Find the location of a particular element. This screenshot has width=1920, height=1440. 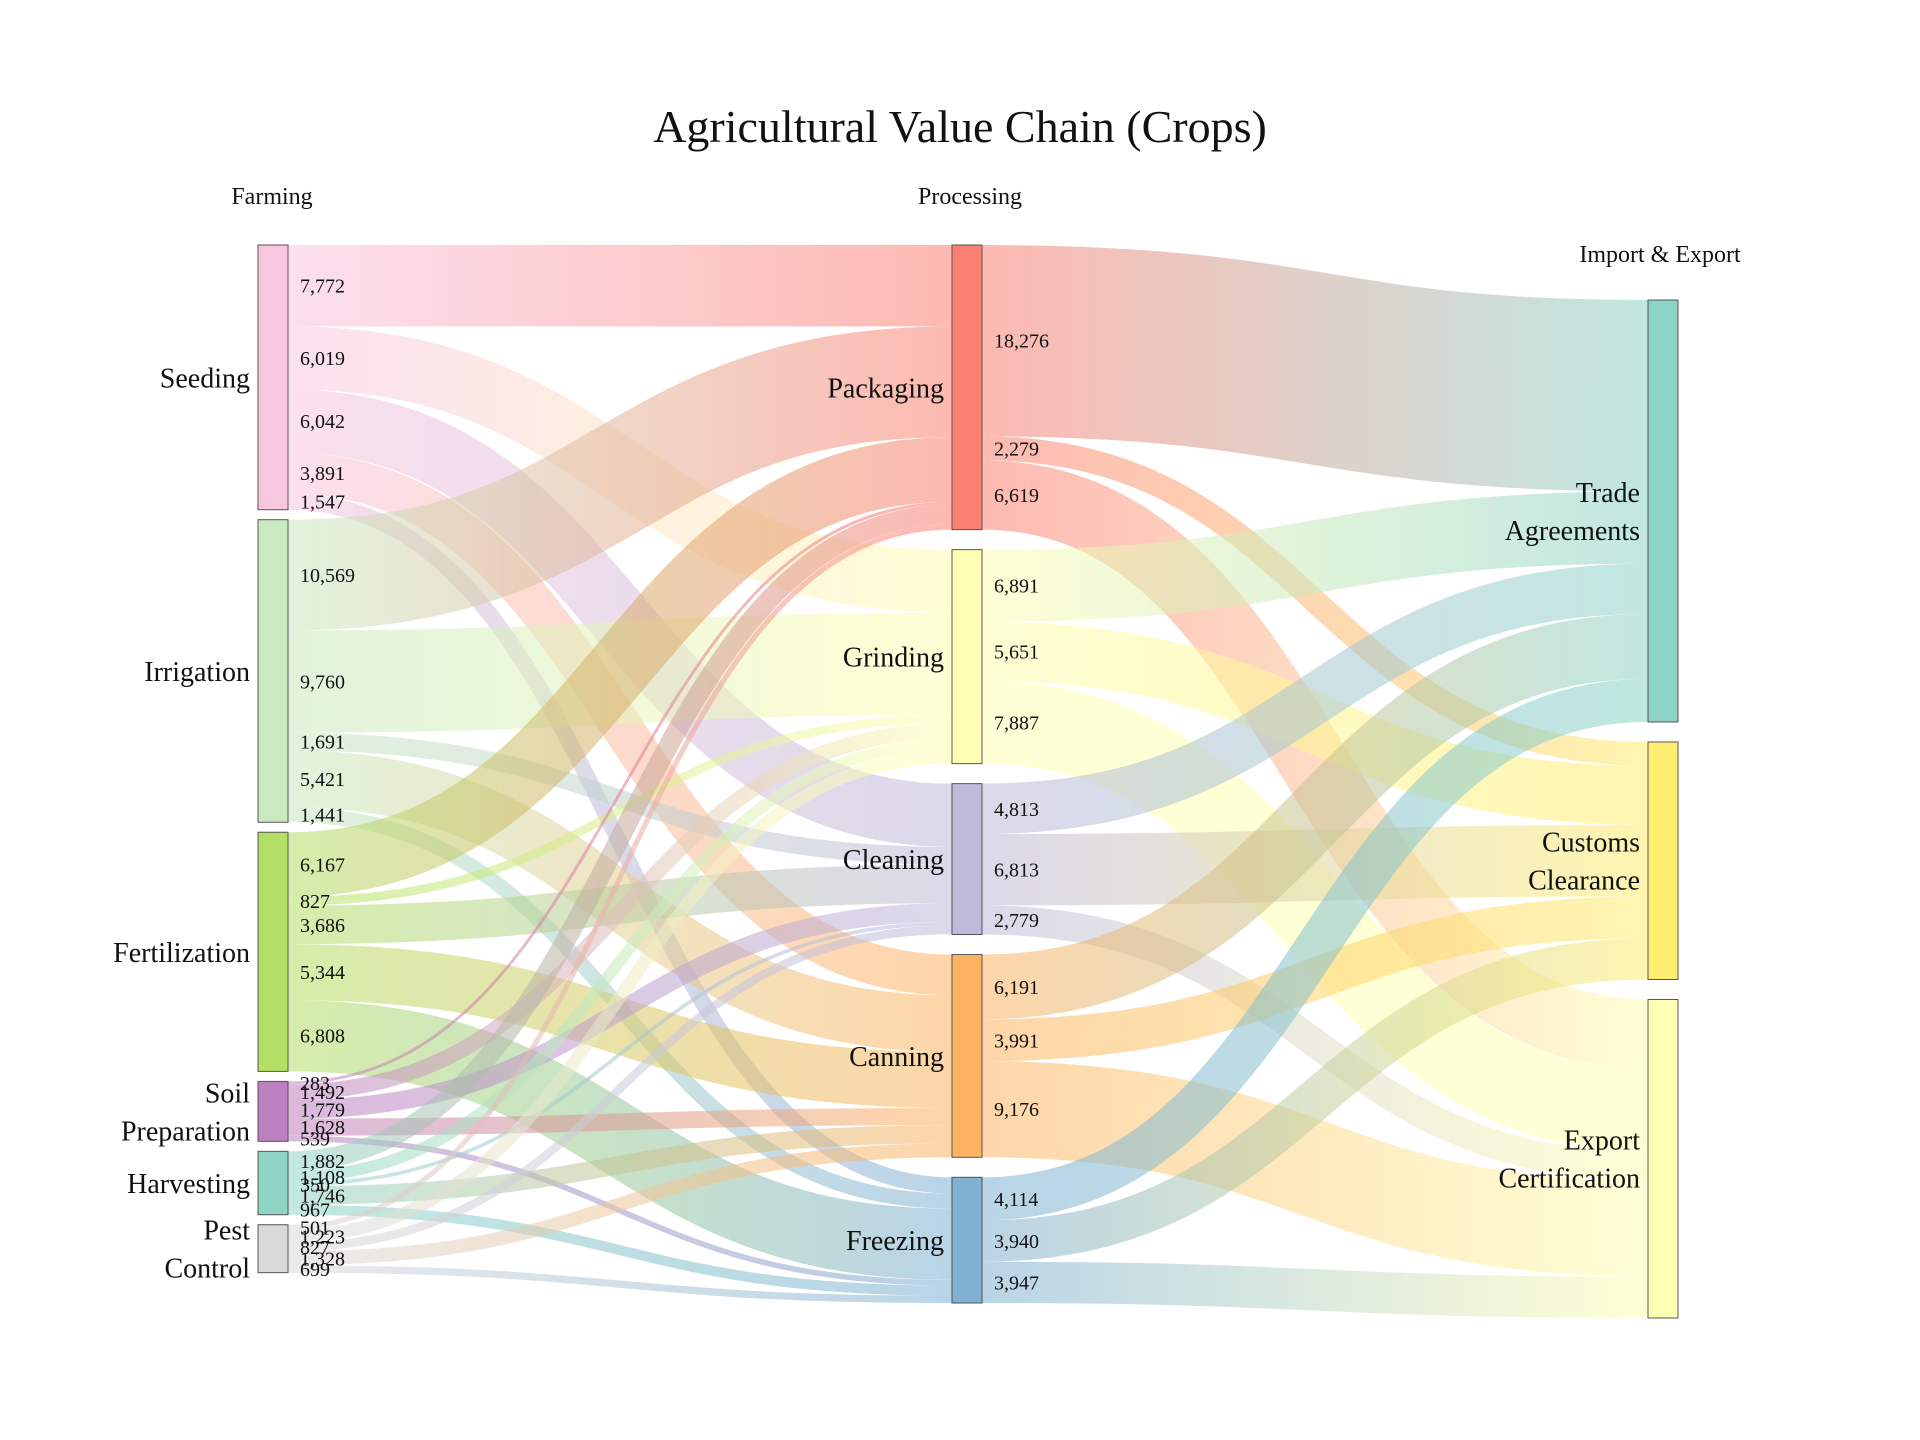

flow-value-pest-control-to-grinding: 1,223 is located at coordinates (322, 1237).